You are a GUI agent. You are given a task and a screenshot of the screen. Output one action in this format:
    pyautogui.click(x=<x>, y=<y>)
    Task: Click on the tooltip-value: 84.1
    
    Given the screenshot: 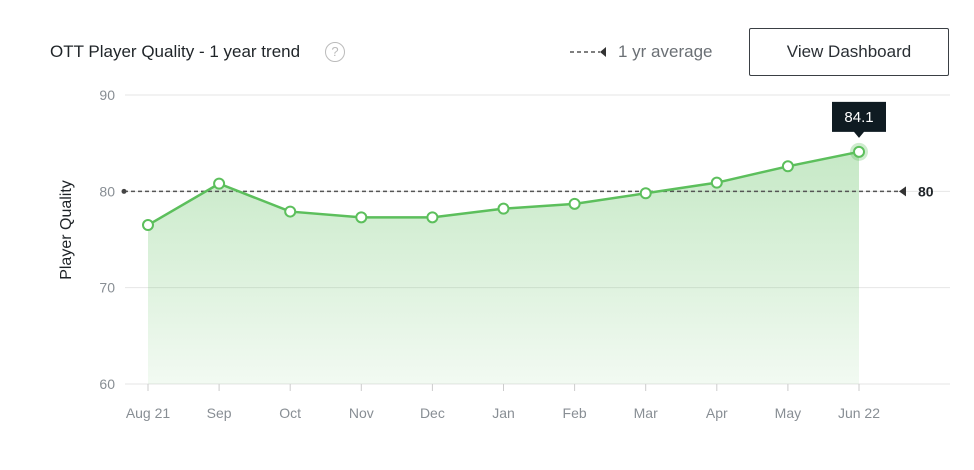 What is the action you would take?
    pyautogui.click(x=858, y=117)
    